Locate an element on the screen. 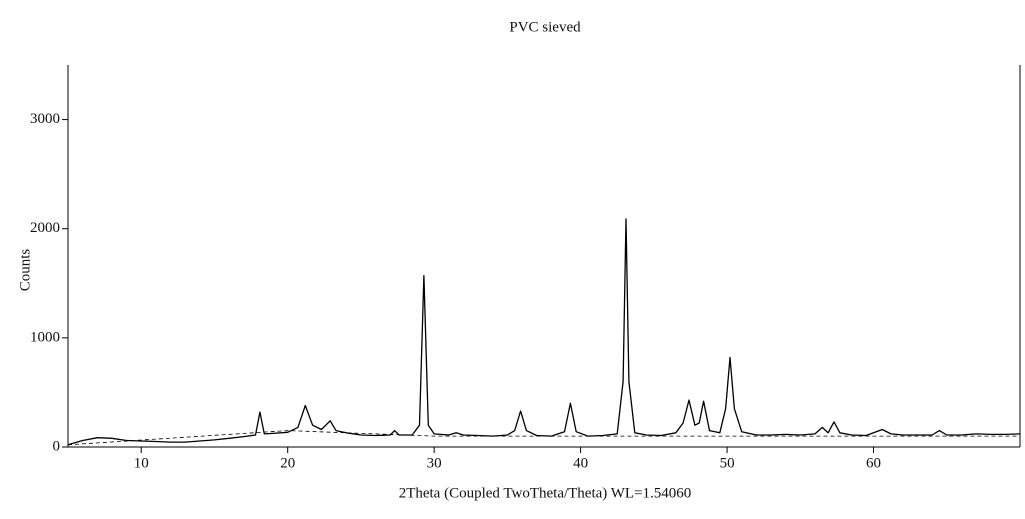 The height and width of the screenshot is (519, 1025). x-tick-label: 10 is located at coordinates (141, 463).